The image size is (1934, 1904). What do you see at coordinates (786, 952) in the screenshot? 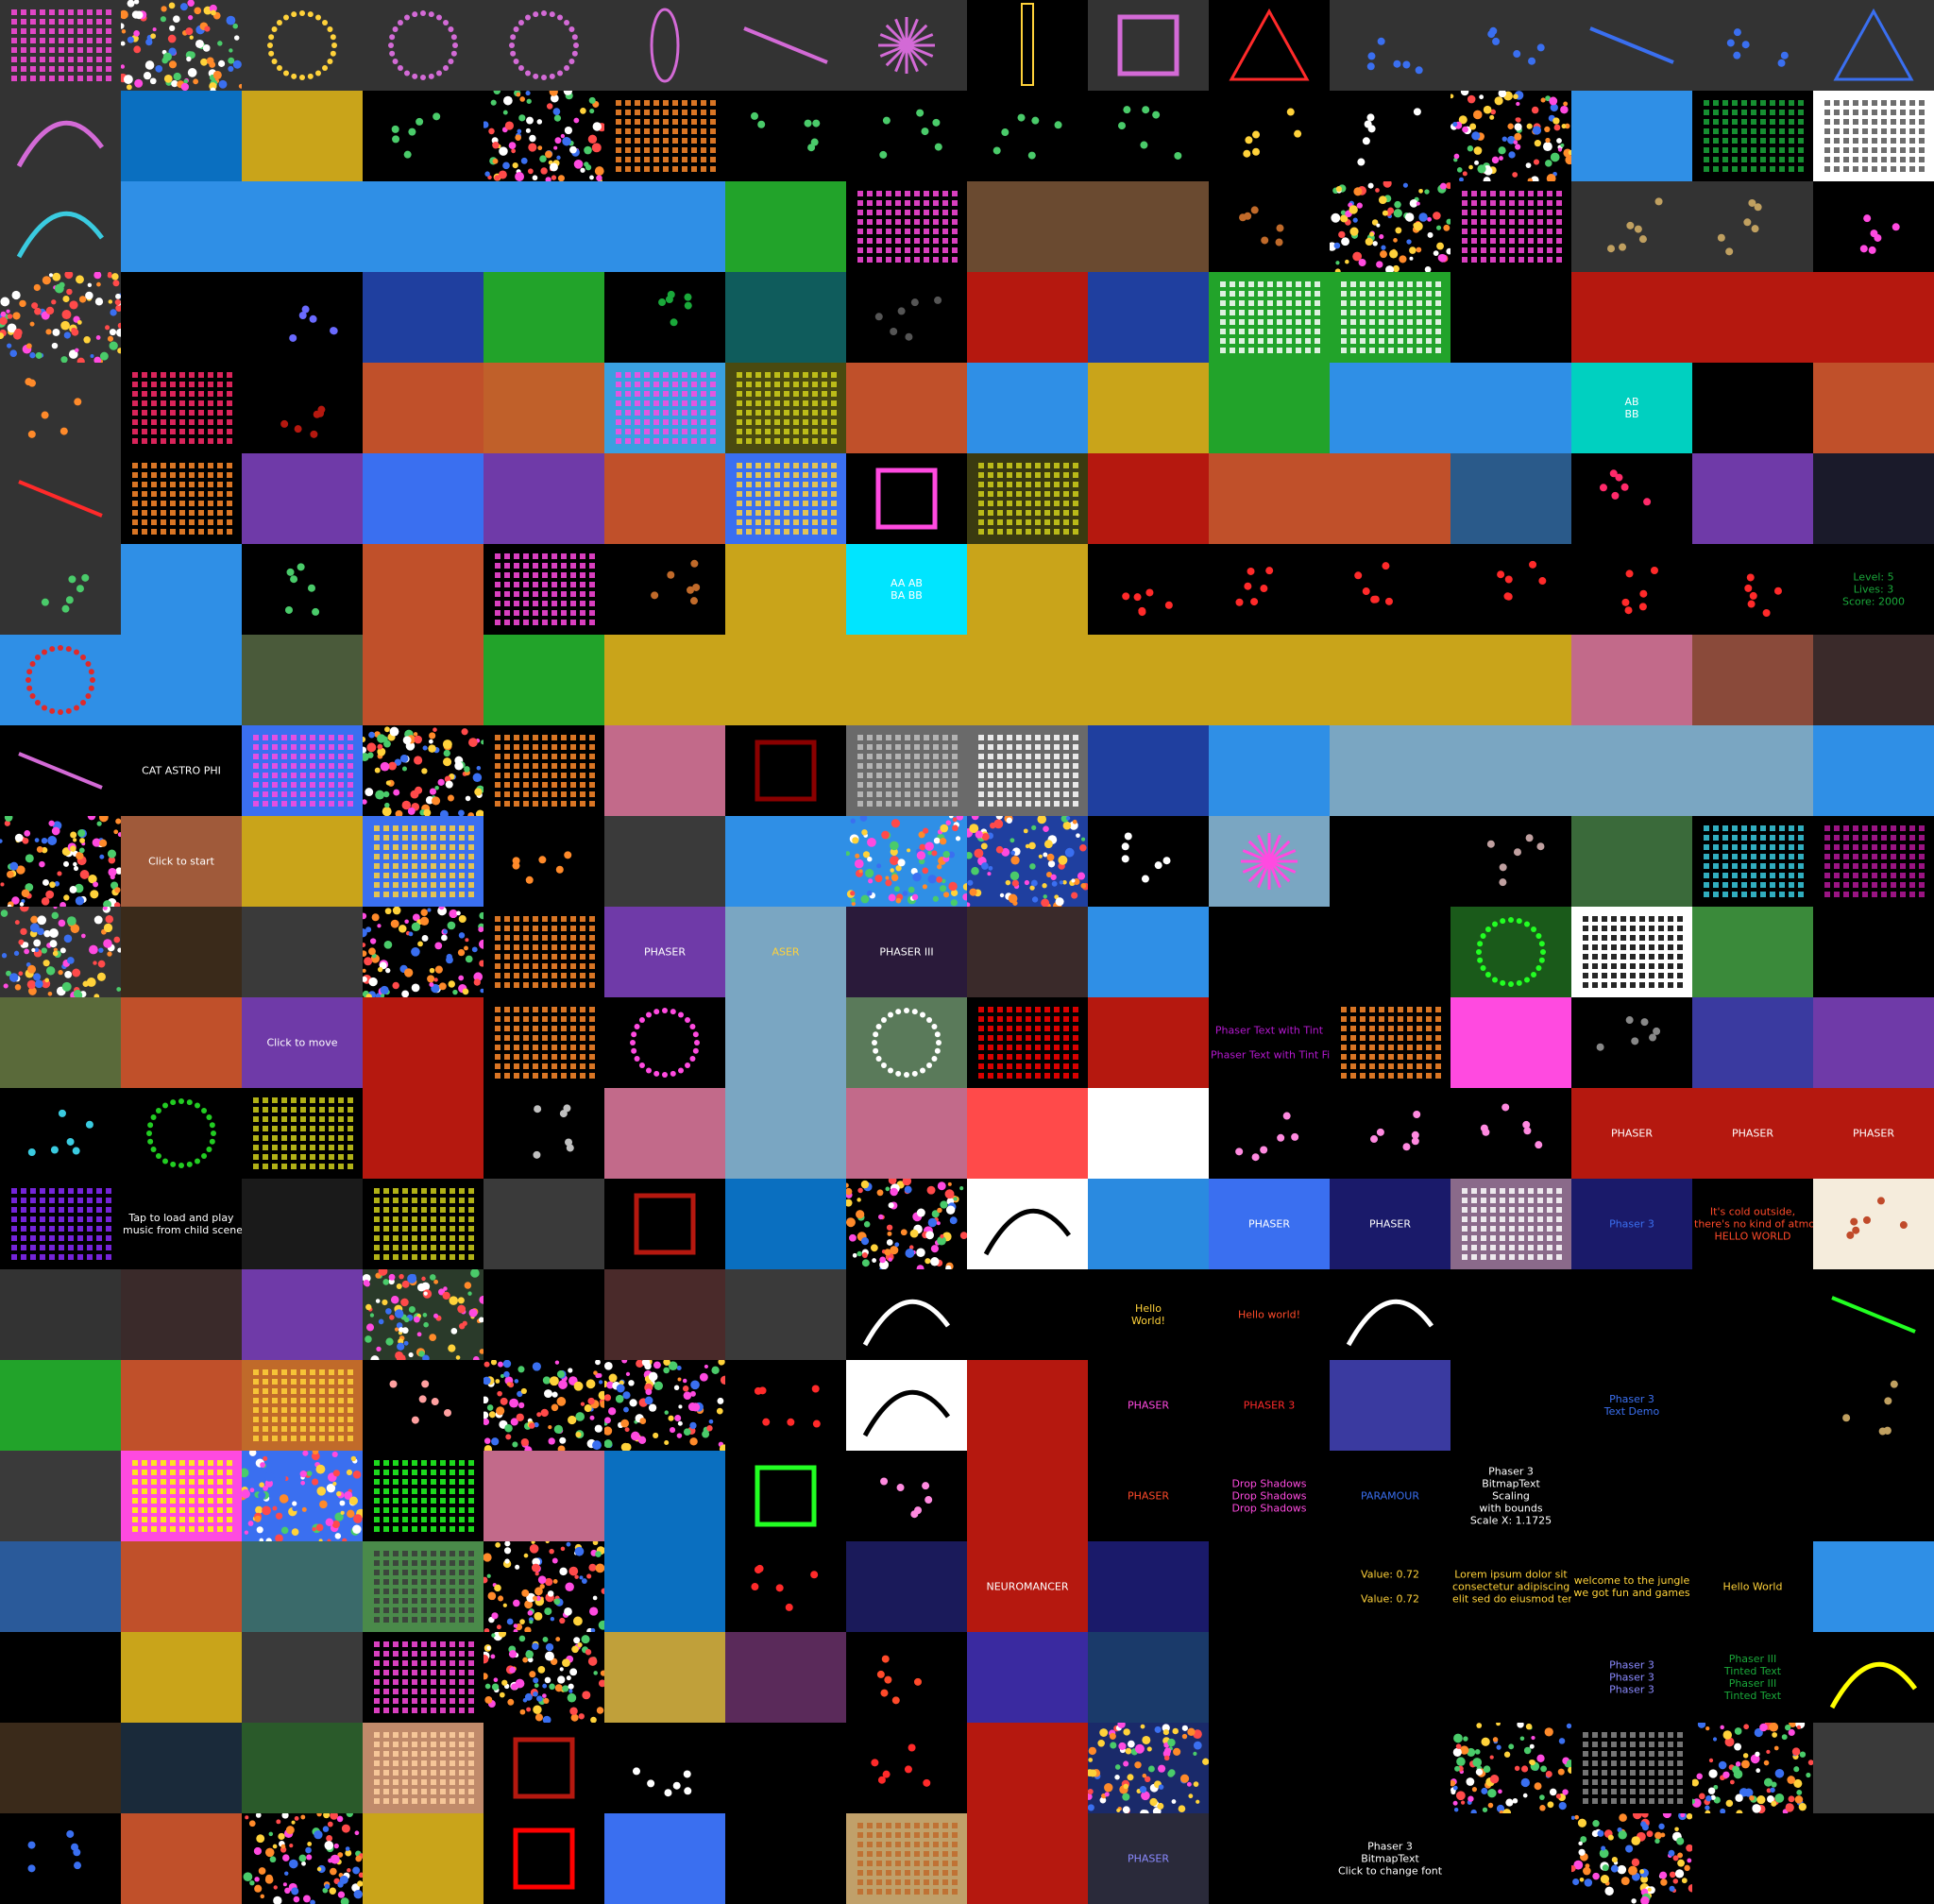
I see `example-thumbnail: ASER` at bounding box center [786, 952].